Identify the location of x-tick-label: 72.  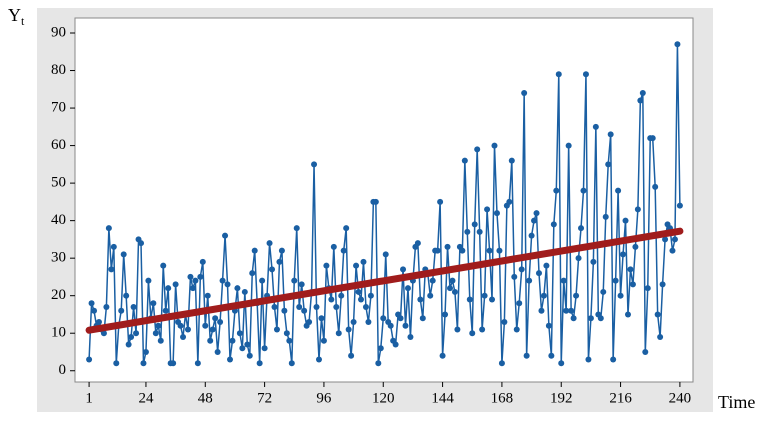
(264, 398).